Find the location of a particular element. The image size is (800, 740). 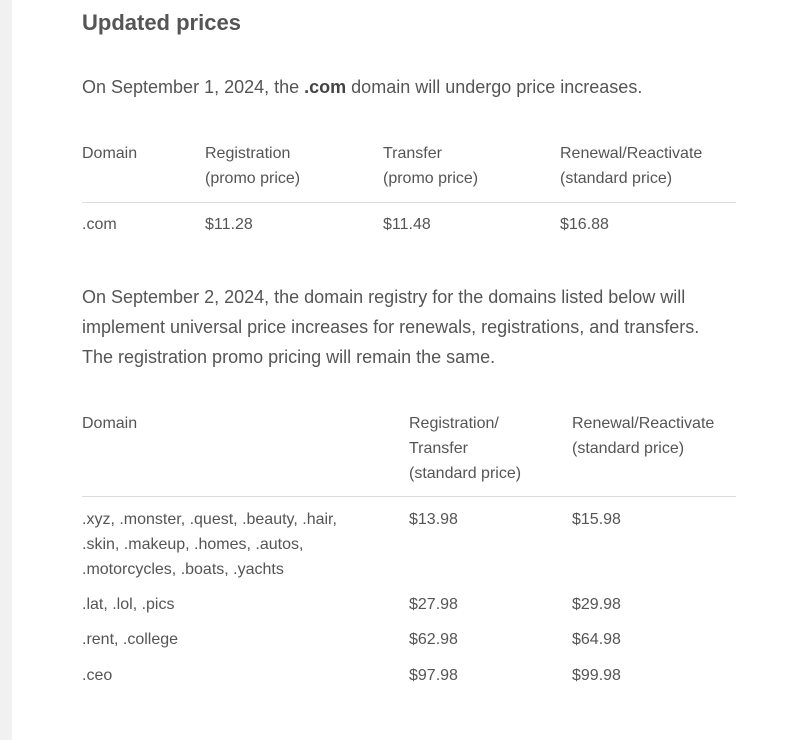

table2-divider is located at coordinates (409, 496).